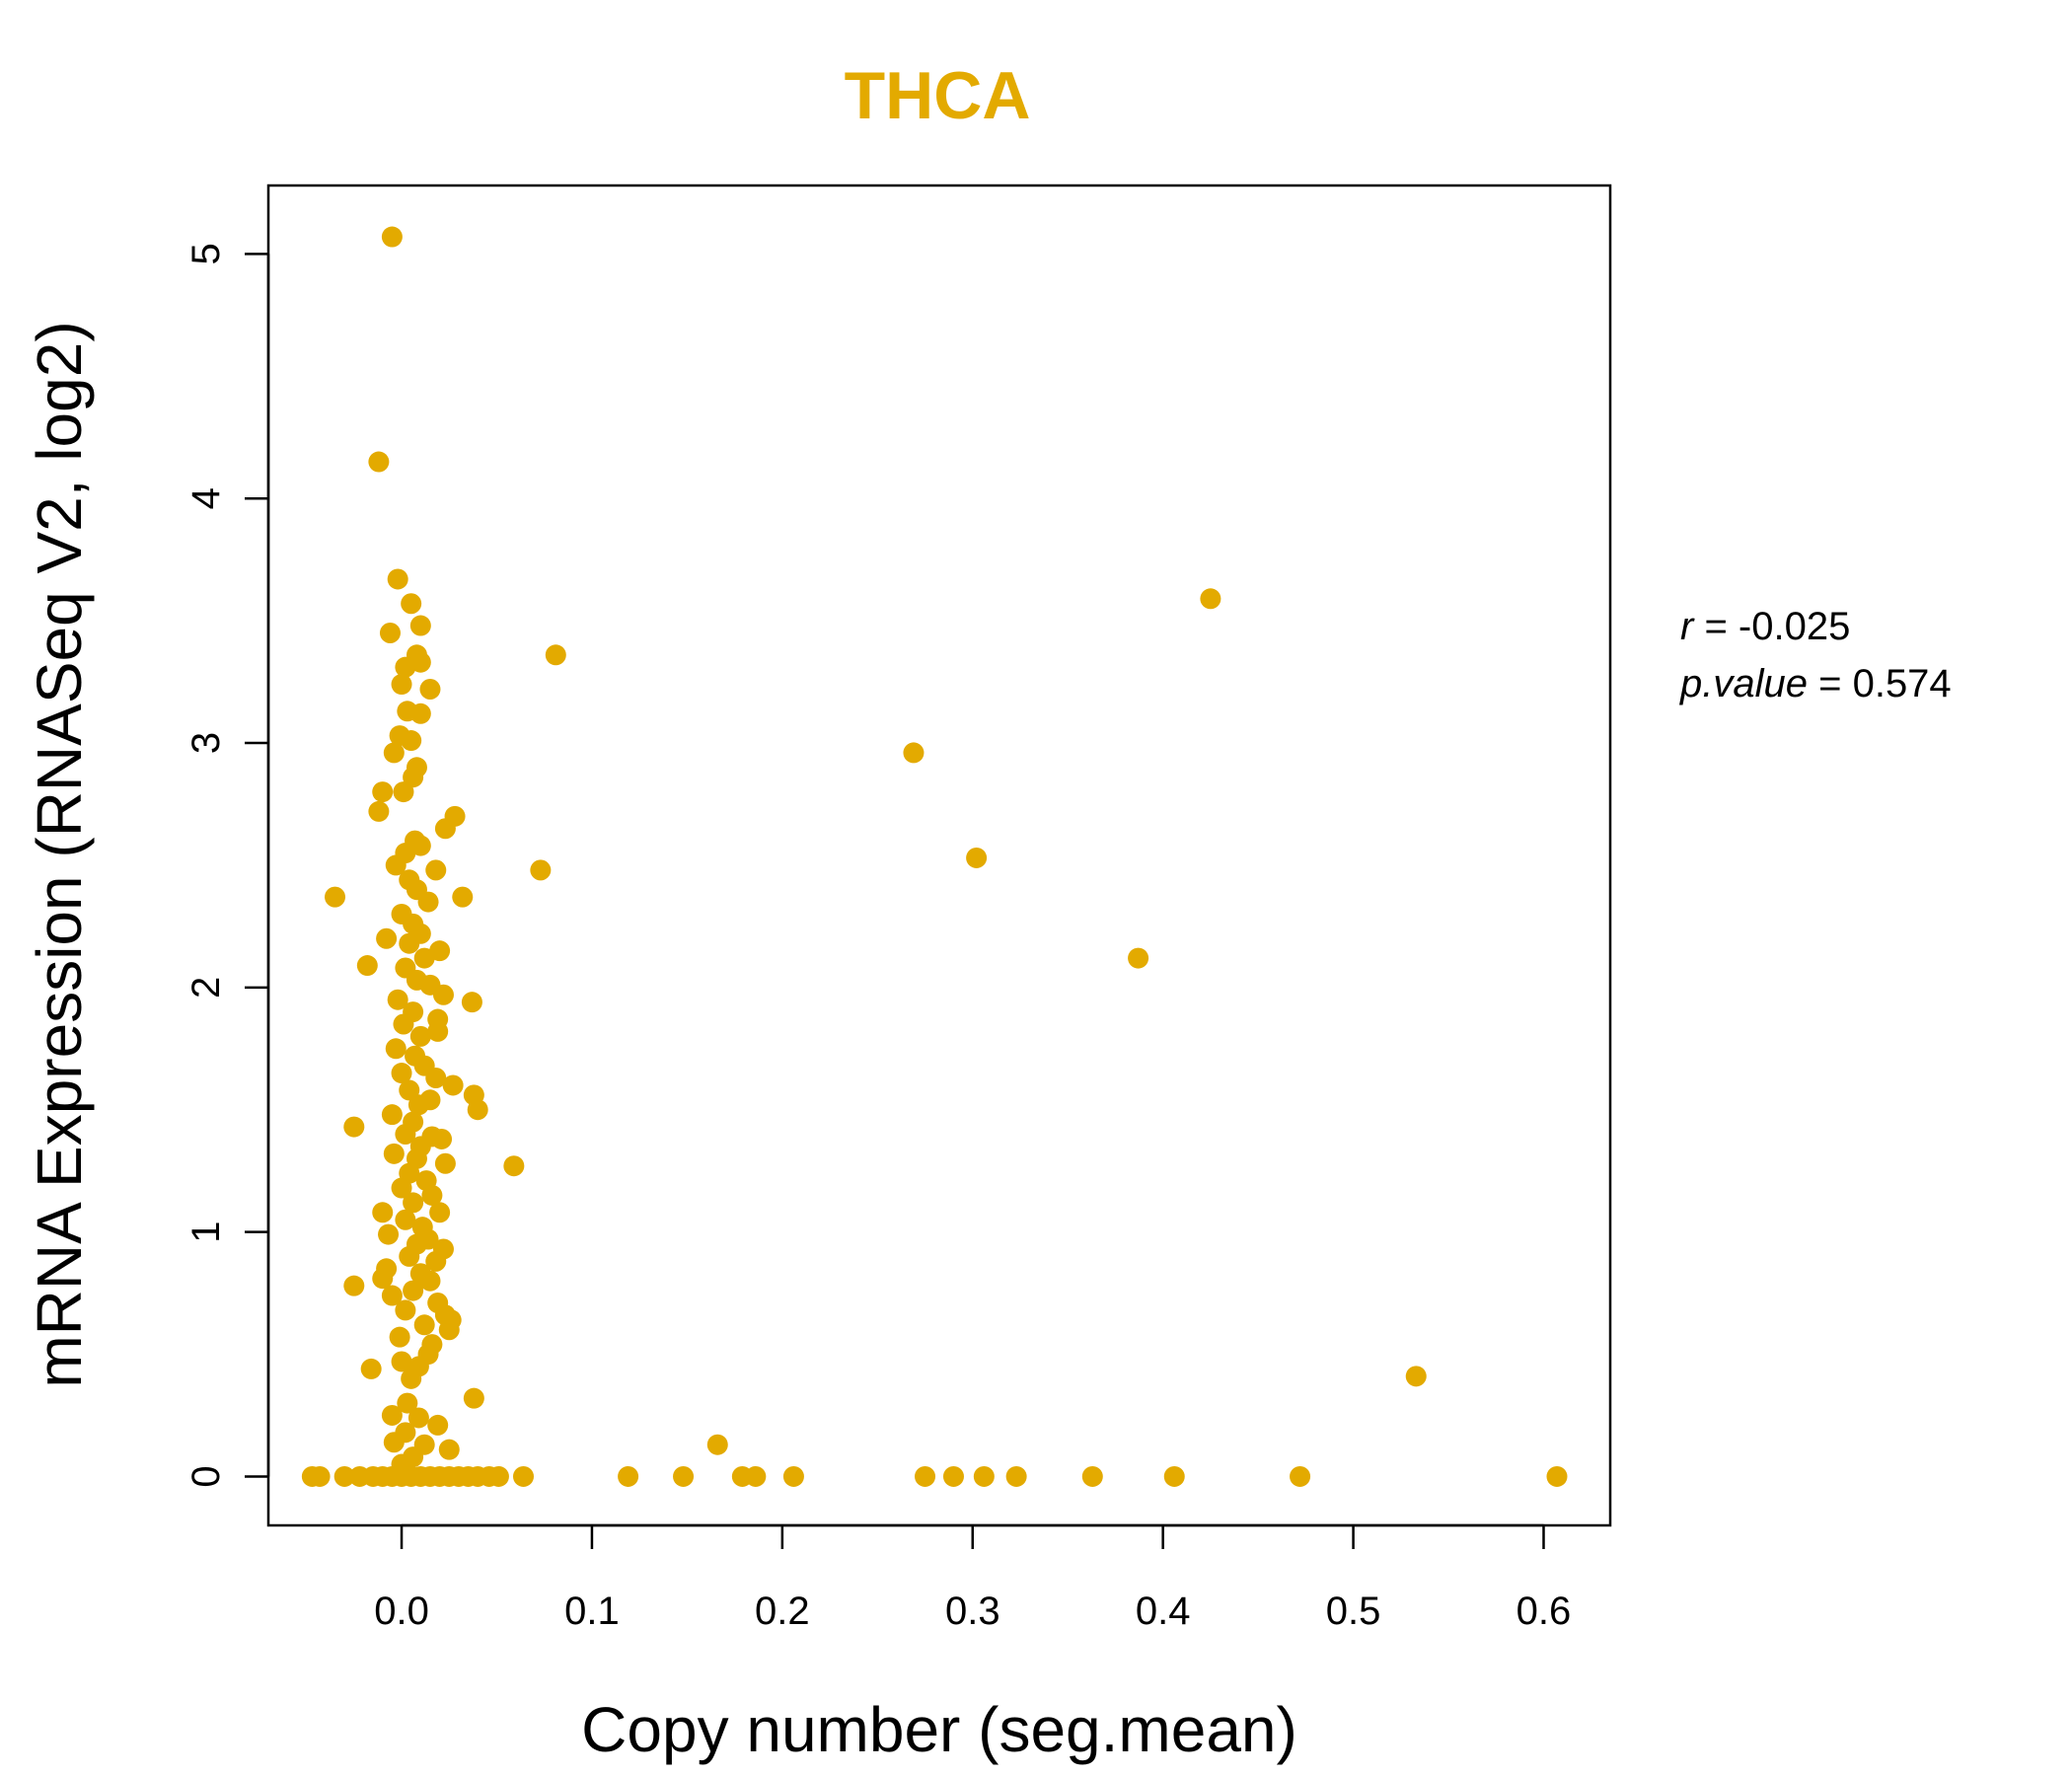  Describe the element at coordinates (1795, 626) in the screenshot. I see `r-stat-value: -0.025` at that location.